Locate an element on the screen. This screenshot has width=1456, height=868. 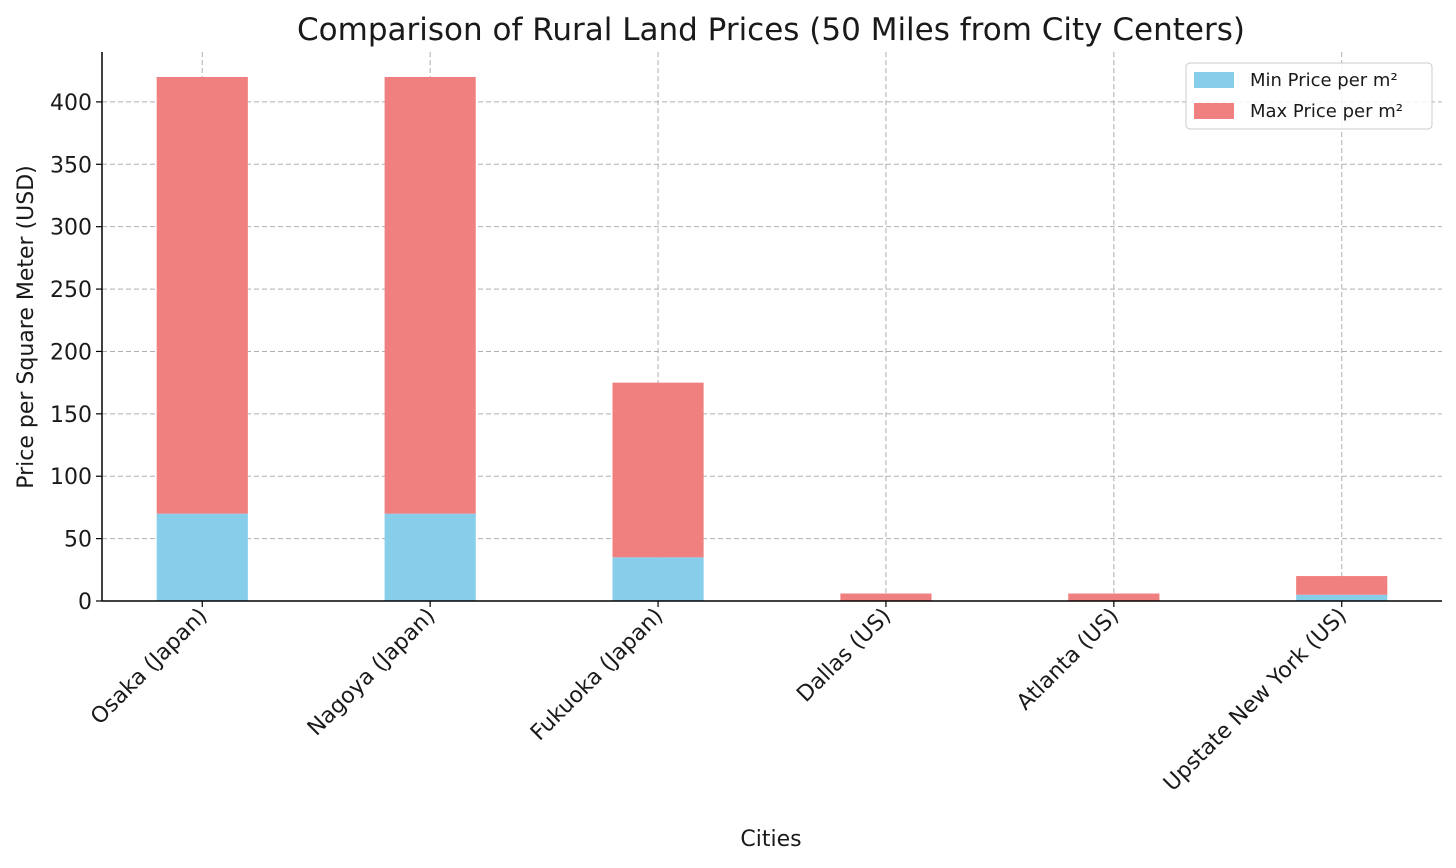
x-tick-label: Dallas (US) is located at coordinates (844, 656).